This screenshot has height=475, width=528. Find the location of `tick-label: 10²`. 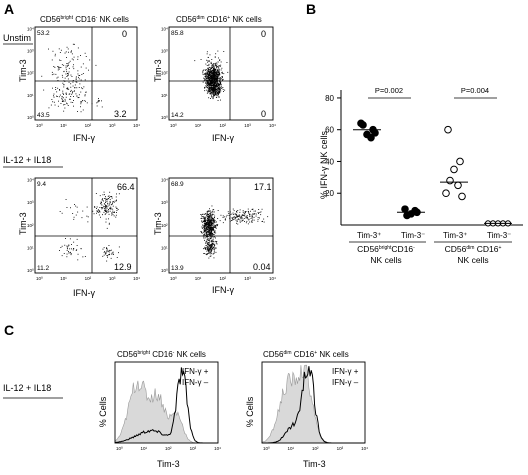

tick-label: 10² is located at coordinates (168, 448).